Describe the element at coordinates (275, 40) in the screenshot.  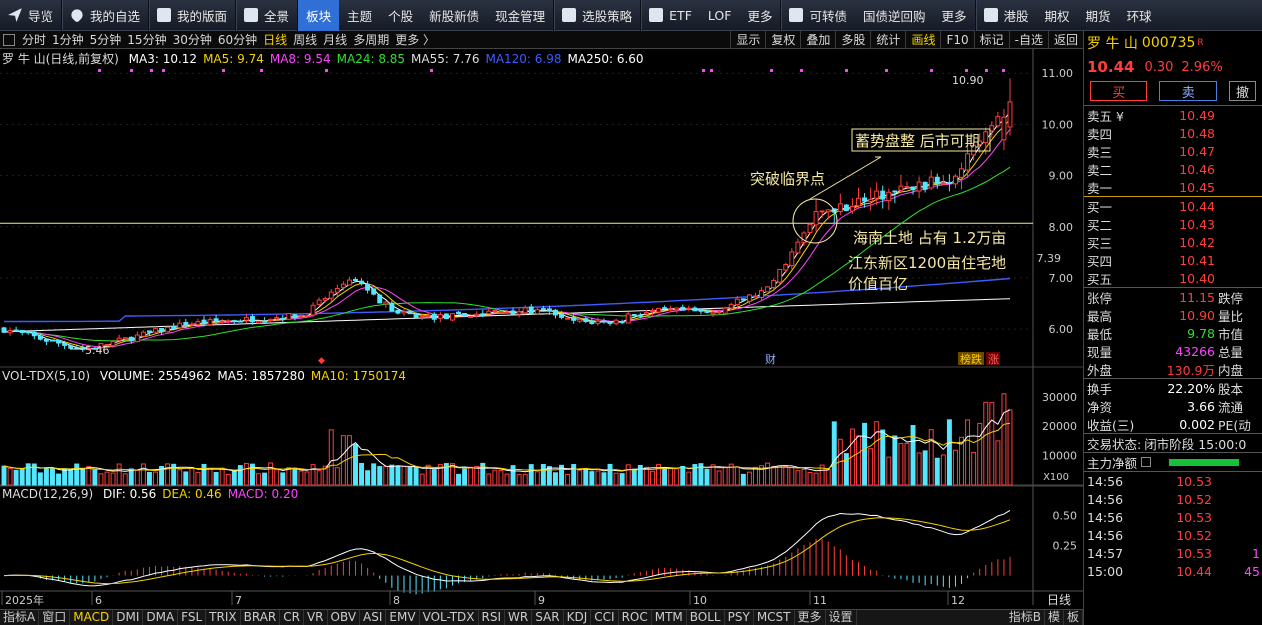
I see `period-tab-6: 日线` at that location.